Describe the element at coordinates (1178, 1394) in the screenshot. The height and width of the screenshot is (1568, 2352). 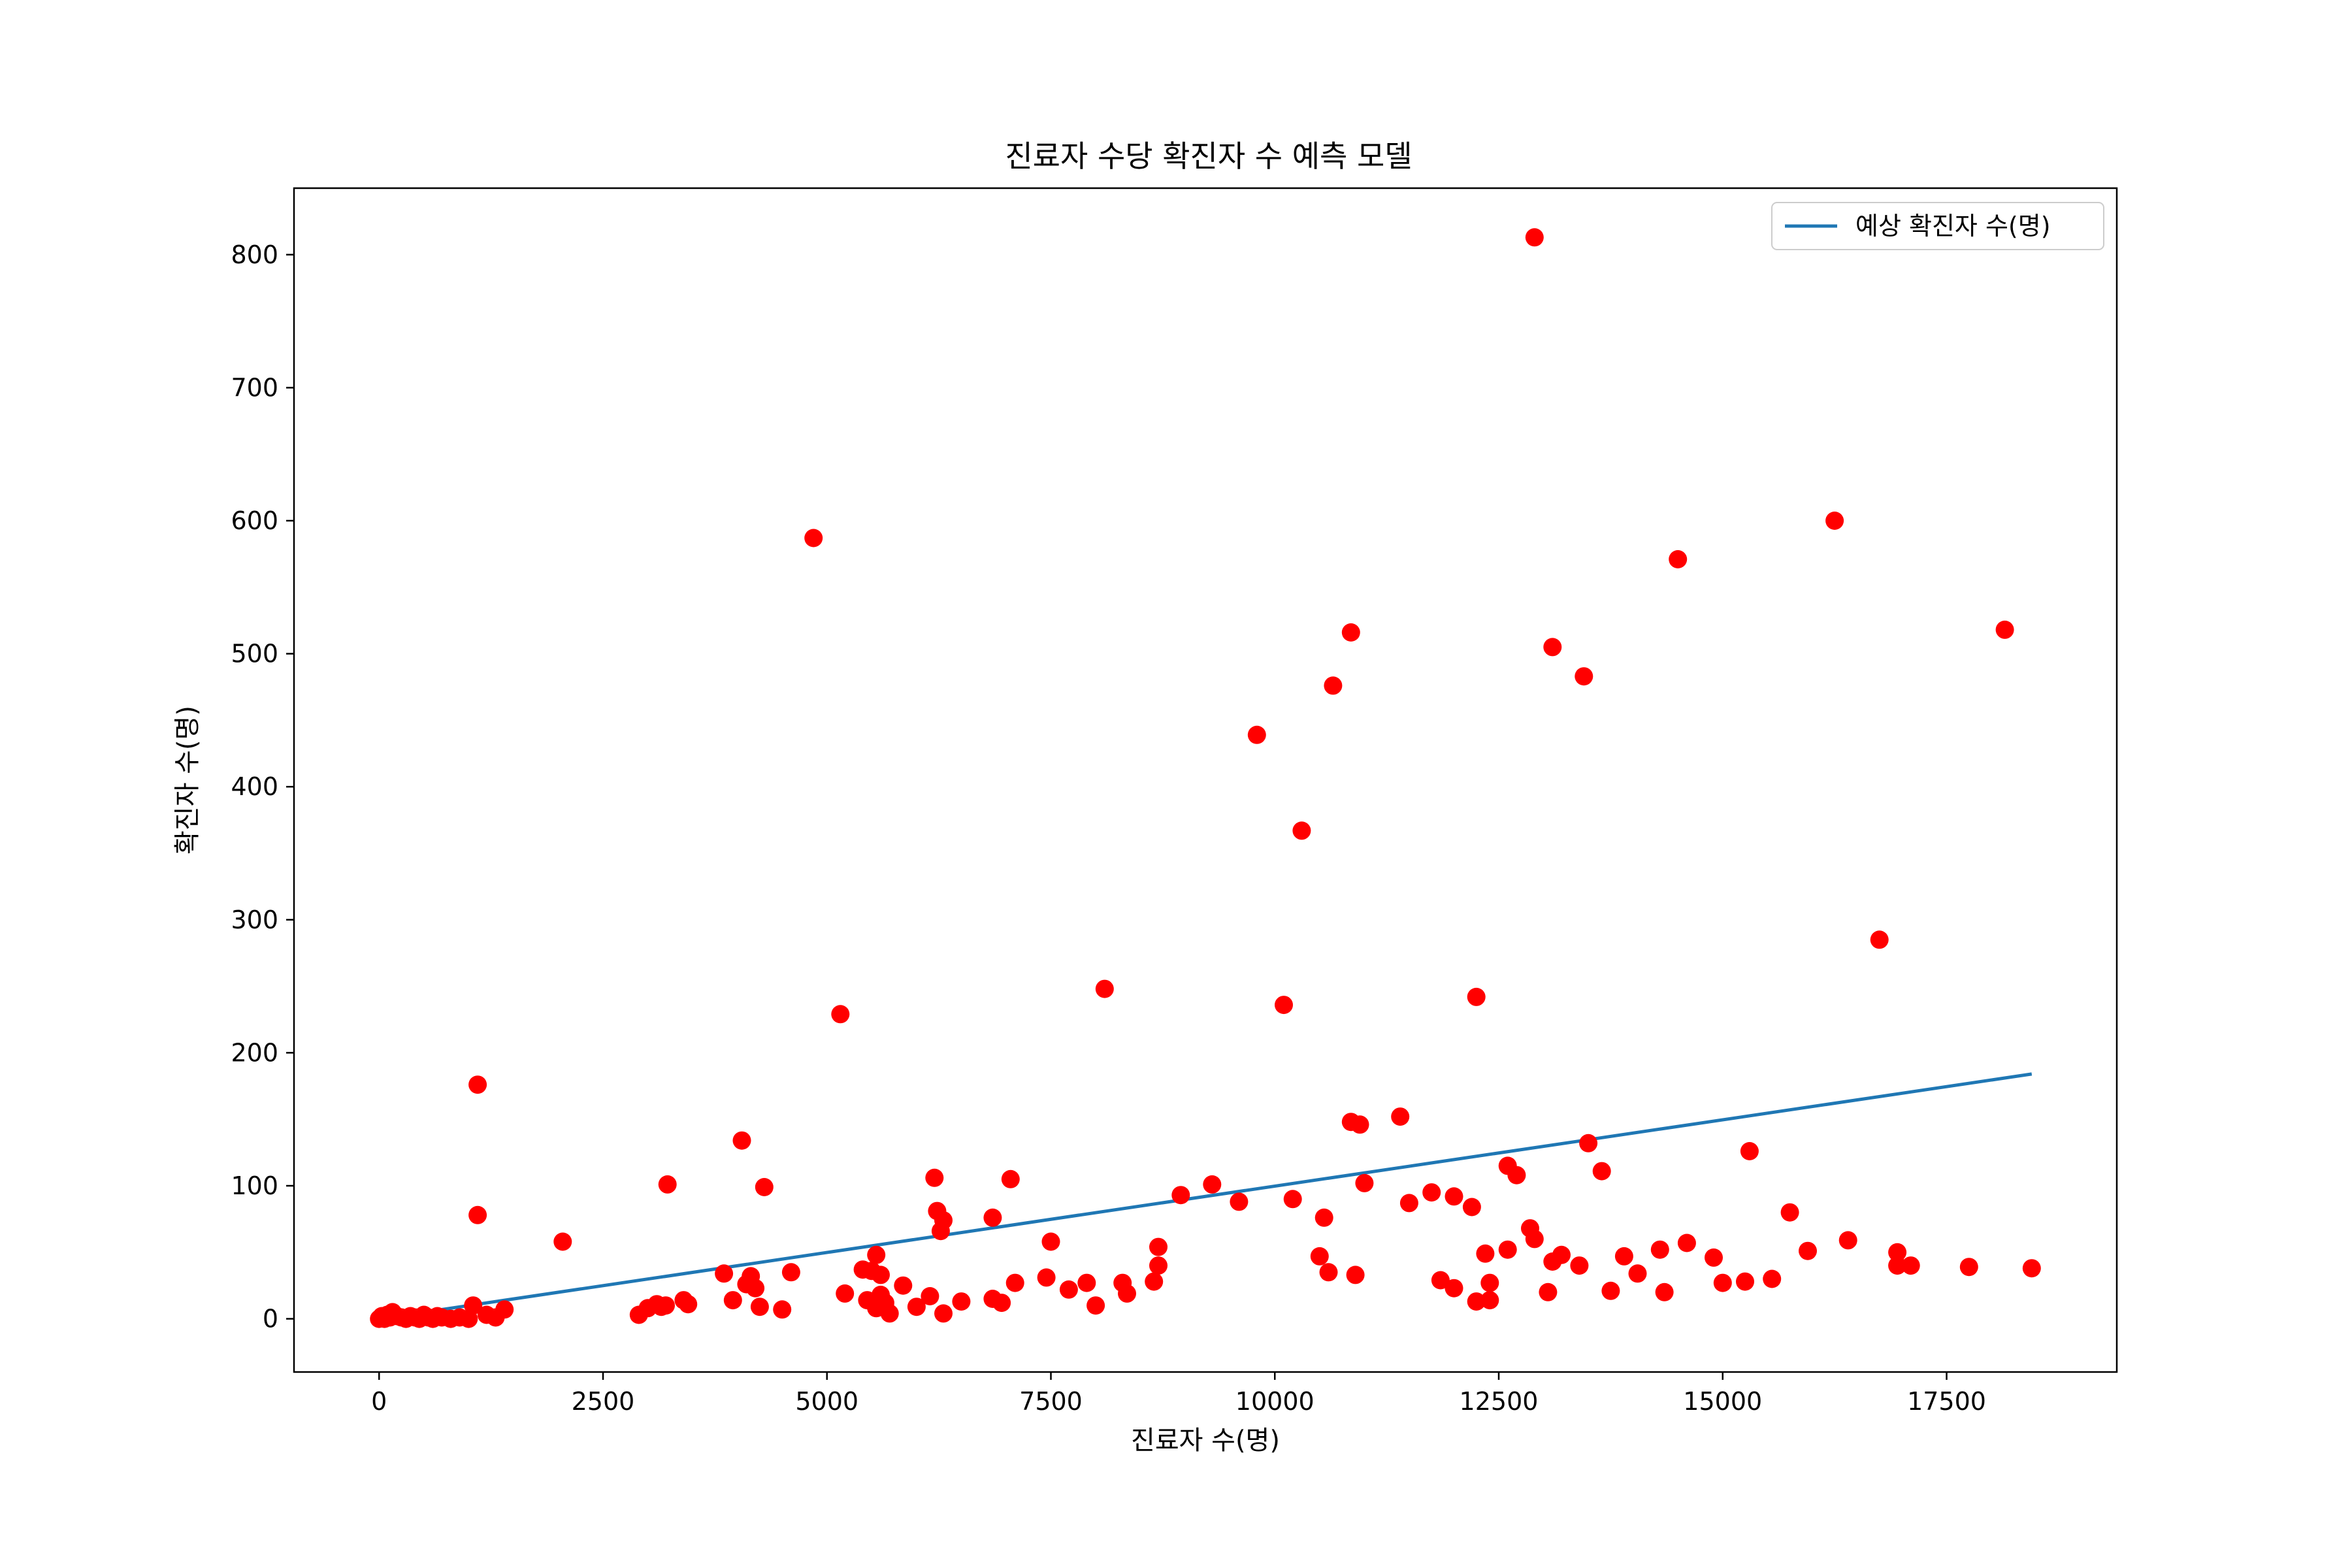
I see `x-axis-ticks: 0 2500 5000 7500 10000 12500 15000 17500` at that location.